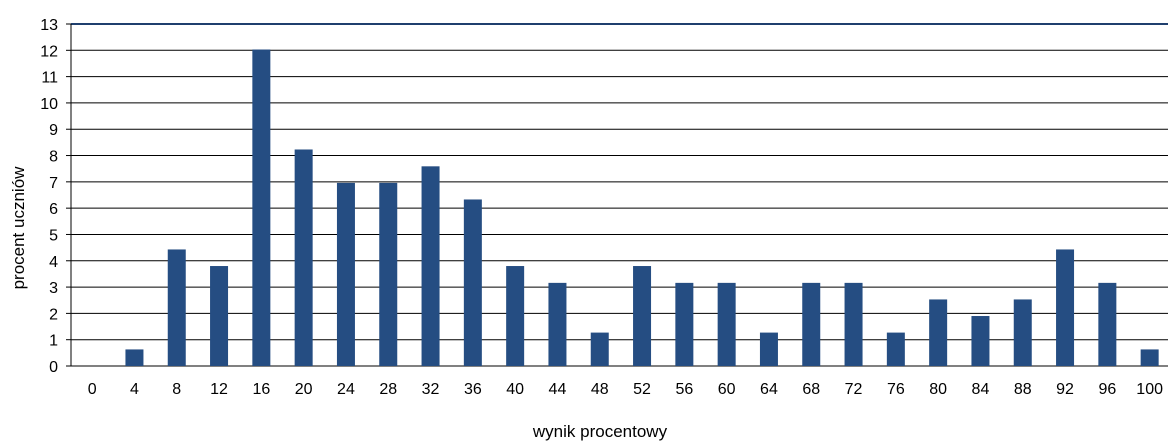 The height and width of the screenshot is (445, 1168). What do you see at coordinates (92, 389) in the screenshot?
I see `x-tick-label: 0` at bounding box center [92, 389].